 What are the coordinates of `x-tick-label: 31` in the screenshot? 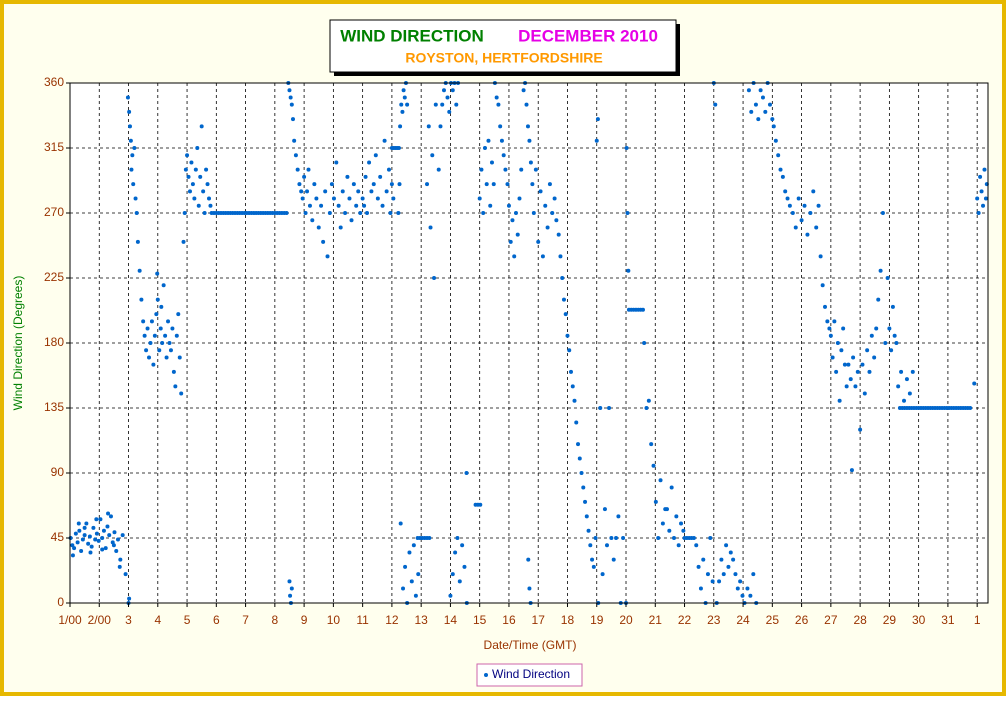 It's located at (948, 620).